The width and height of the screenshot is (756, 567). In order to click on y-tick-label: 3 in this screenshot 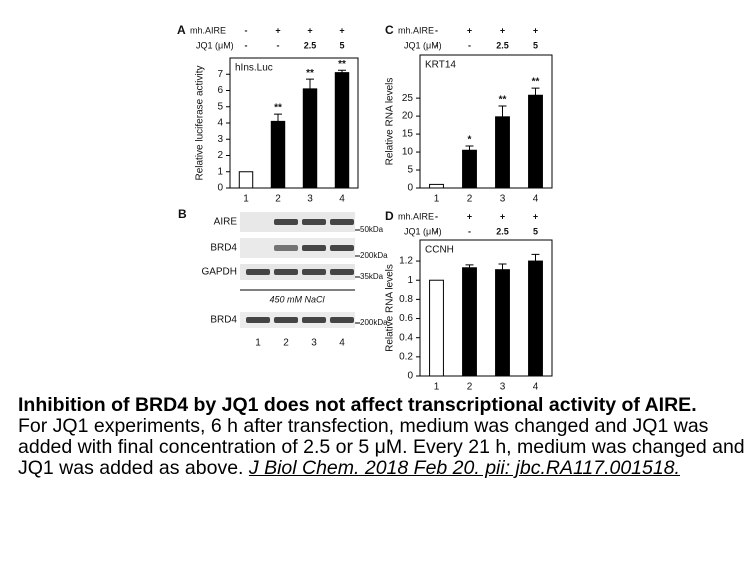, I will do `click(220, 139)`.